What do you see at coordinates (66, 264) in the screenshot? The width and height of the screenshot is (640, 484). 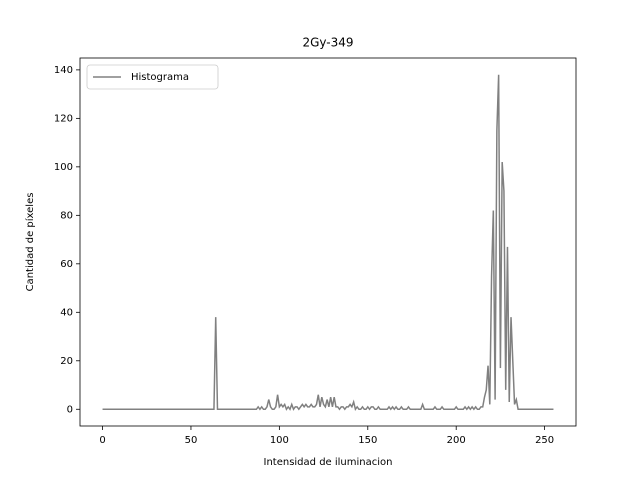 I see `y-tick-label: 60` at bounding box center [66, 264].